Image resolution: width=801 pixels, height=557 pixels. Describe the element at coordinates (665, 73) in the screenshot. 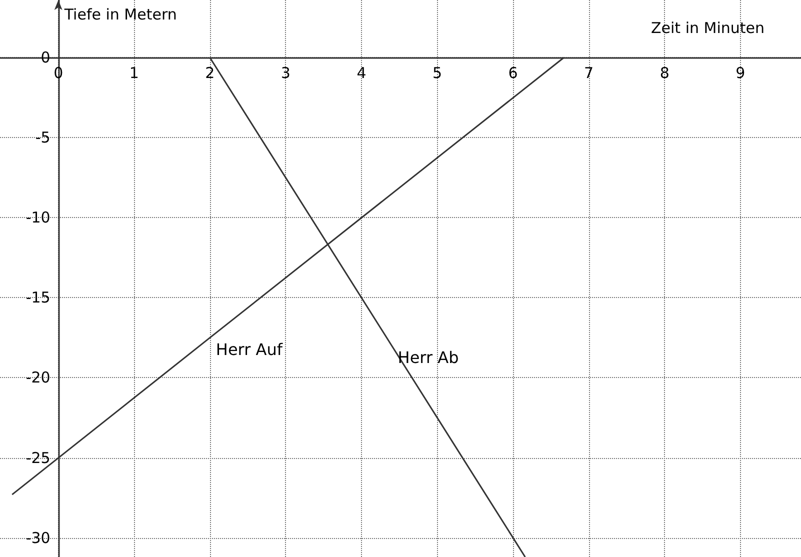

I see `x-tick-label: 8` at that location.